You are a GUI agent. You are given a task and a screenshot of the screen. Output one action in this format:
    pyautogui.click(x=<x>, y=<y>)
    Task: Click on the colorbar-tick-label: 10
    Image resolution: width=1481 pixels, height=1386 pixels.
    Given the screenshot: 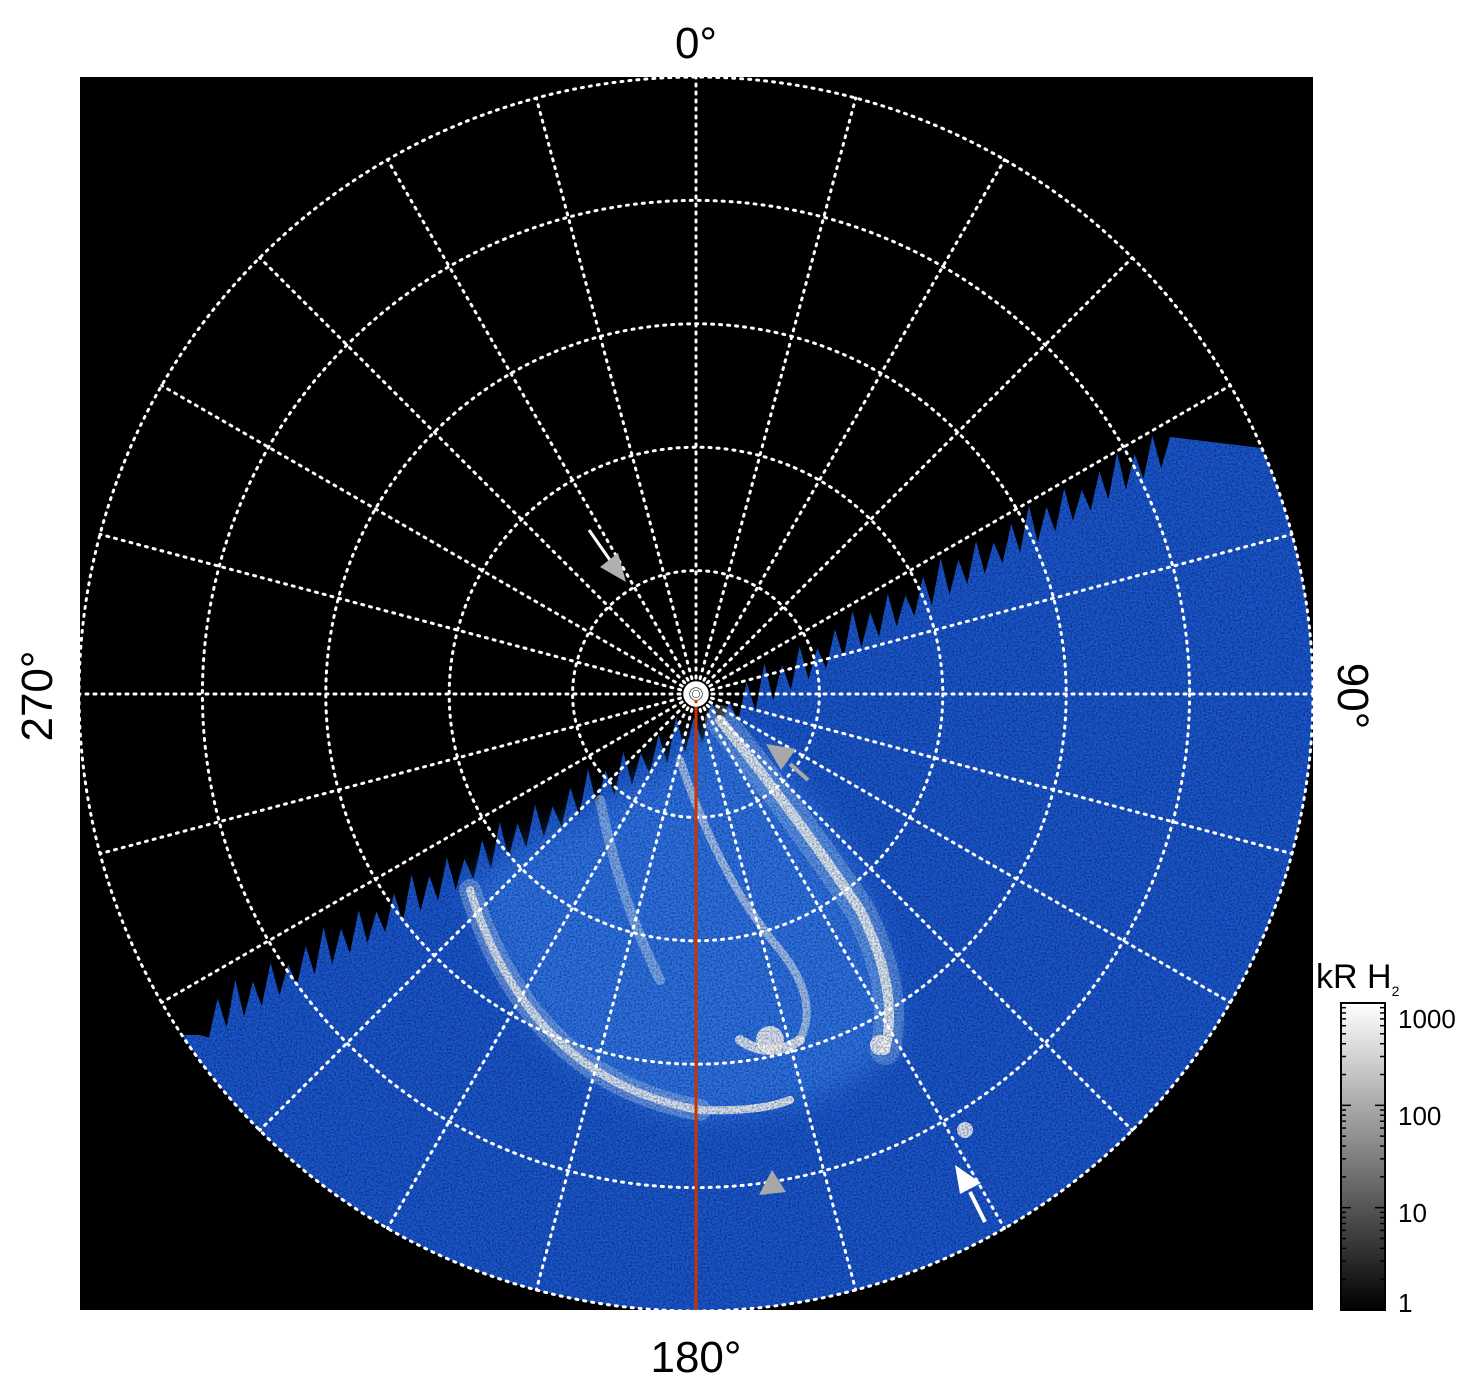 What is the action you would take?
    pyautogui.click(x=1412, y=1213)
    